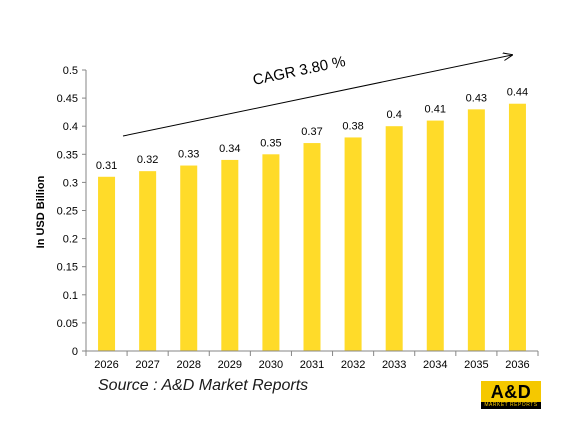  What do you see at coordinates (270, 143) in the screenshot?
I see `data-label-2030: 0.35` at bounding box center [270, 143].